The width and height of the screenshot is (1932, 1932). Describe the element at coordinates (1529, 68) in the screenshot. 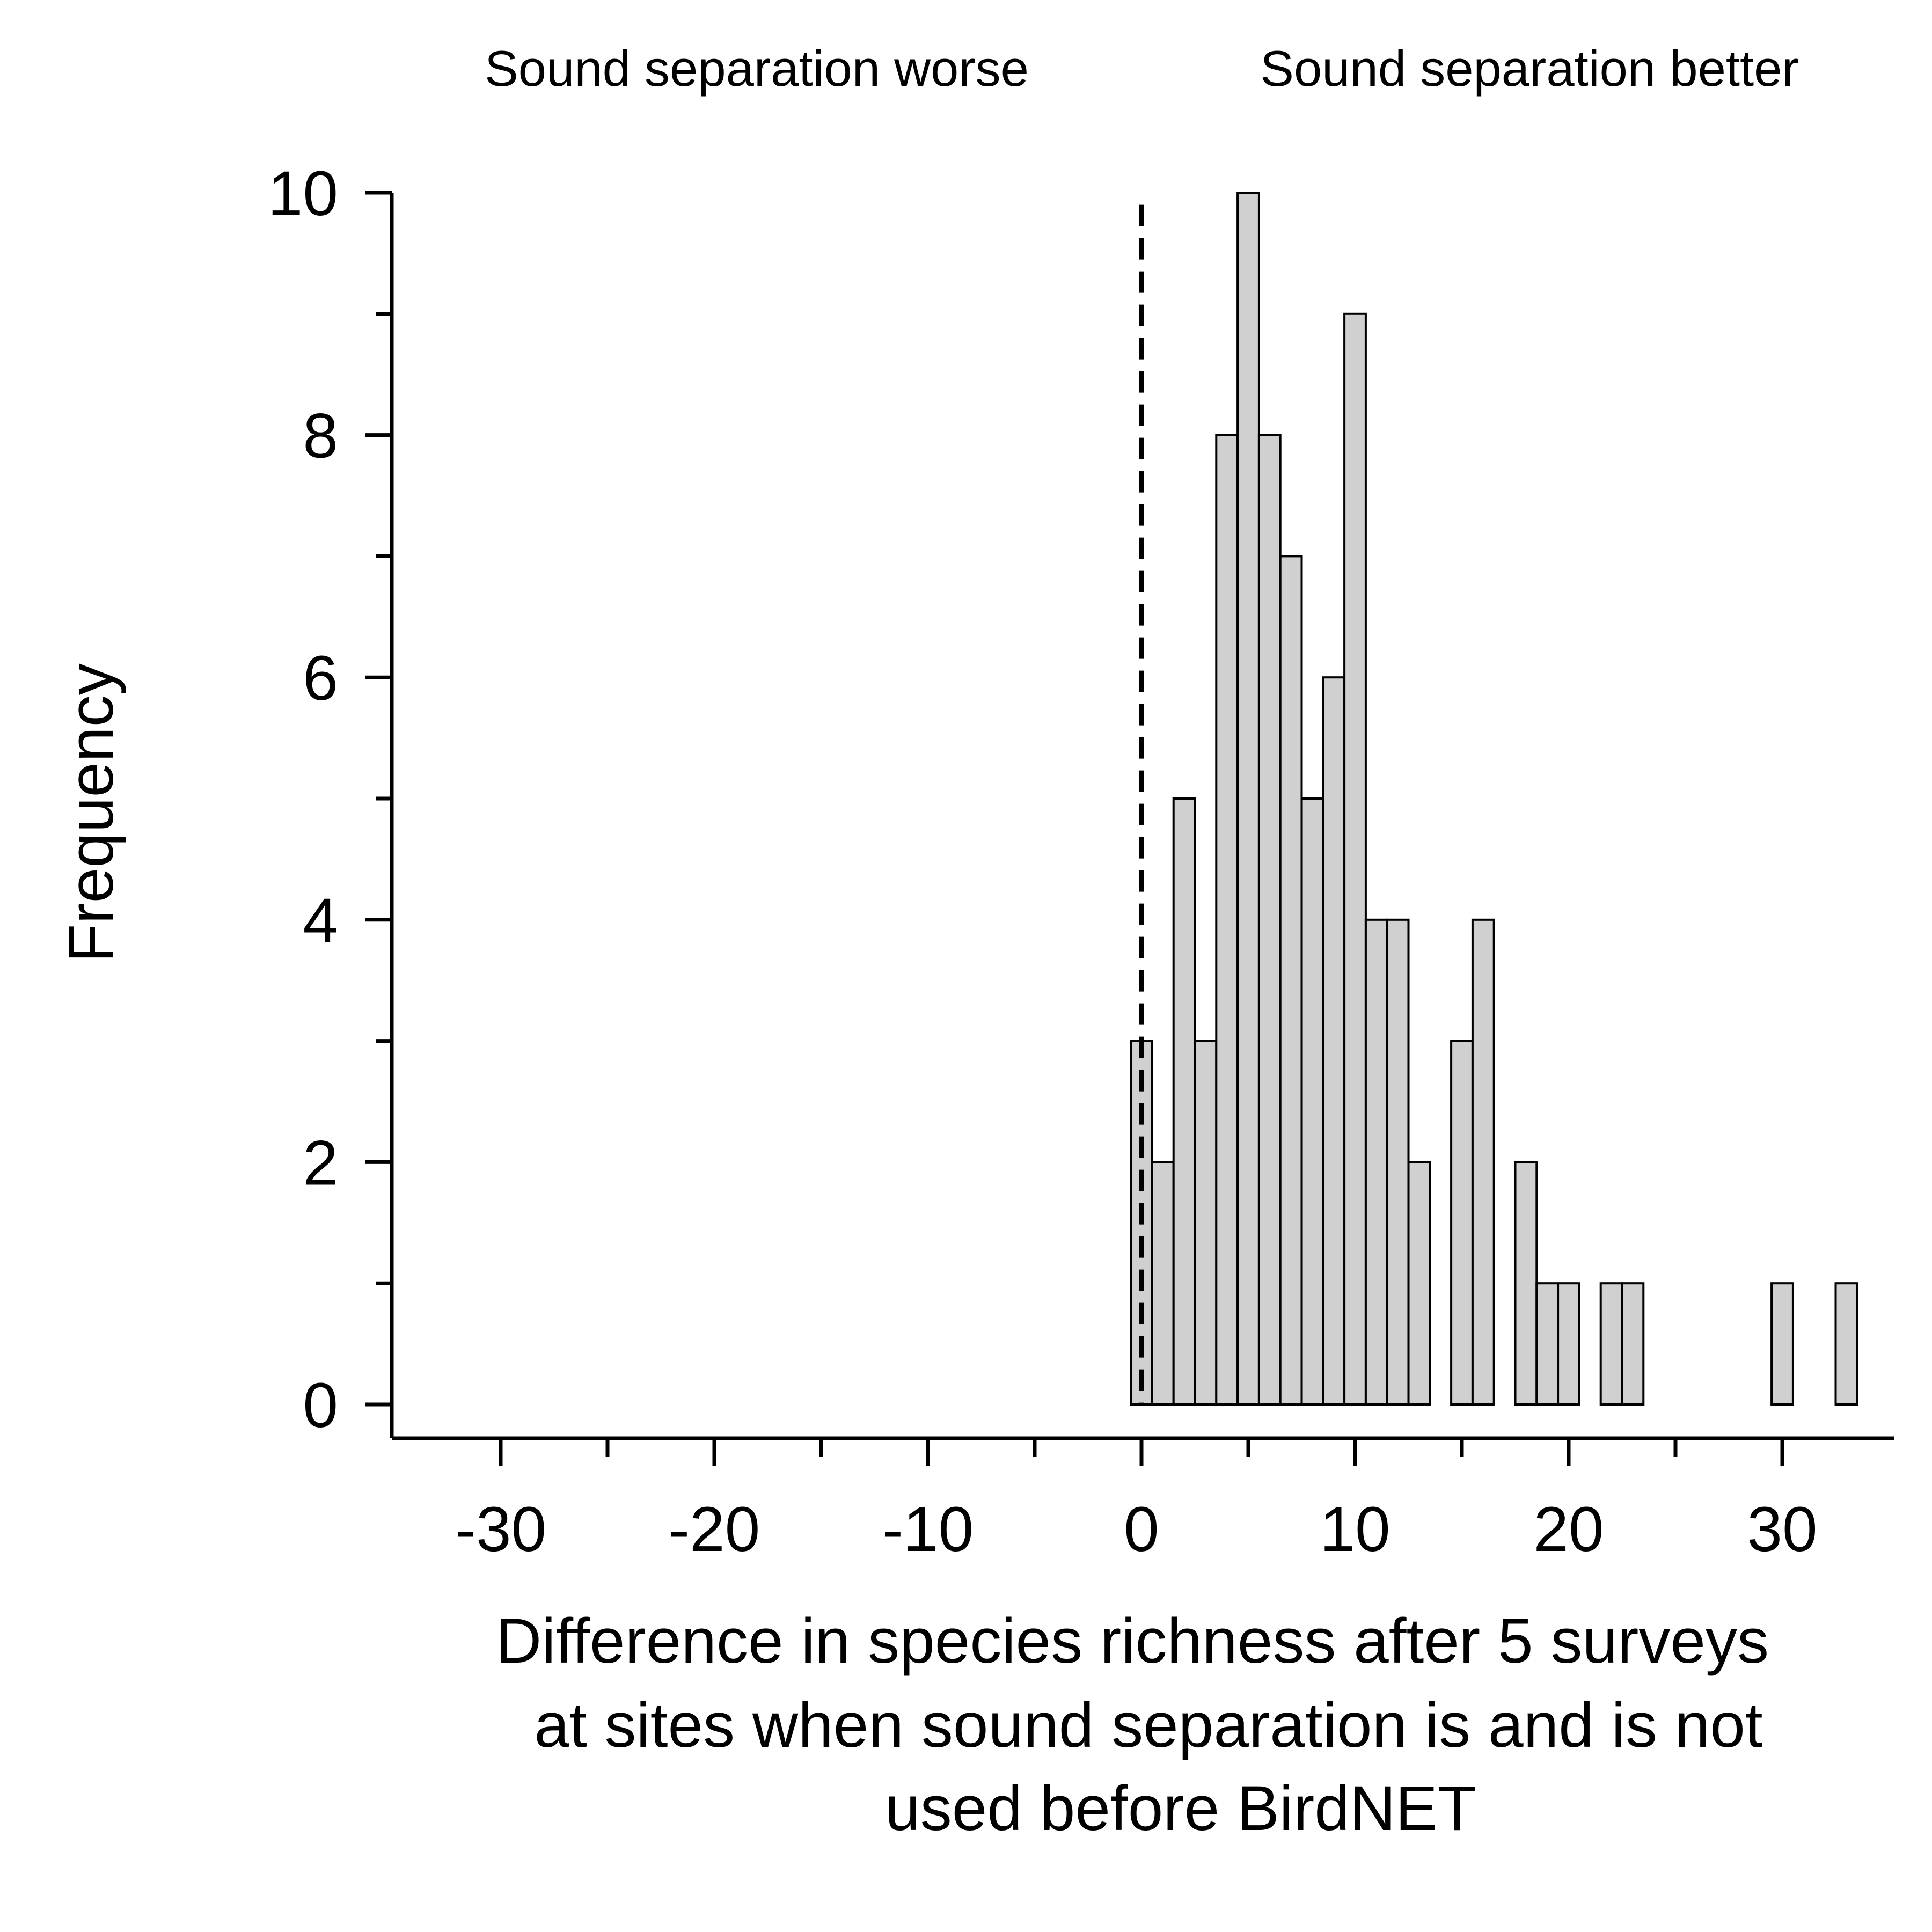

I see `annotation-better: Sound separation better` at that location.